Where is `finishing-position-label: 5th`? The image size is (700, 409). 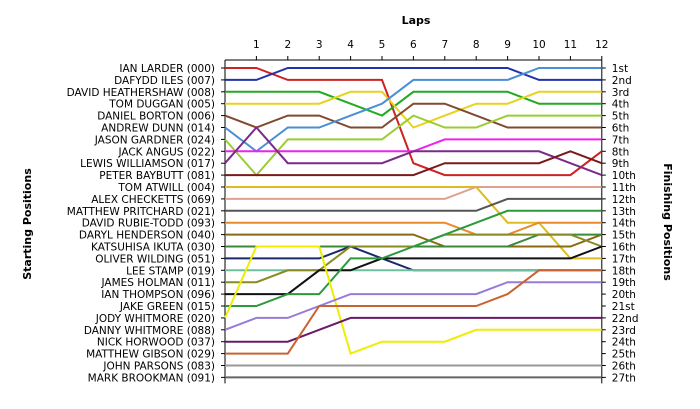
finishing-position-label: 5th is located at coordinates (620, 117).